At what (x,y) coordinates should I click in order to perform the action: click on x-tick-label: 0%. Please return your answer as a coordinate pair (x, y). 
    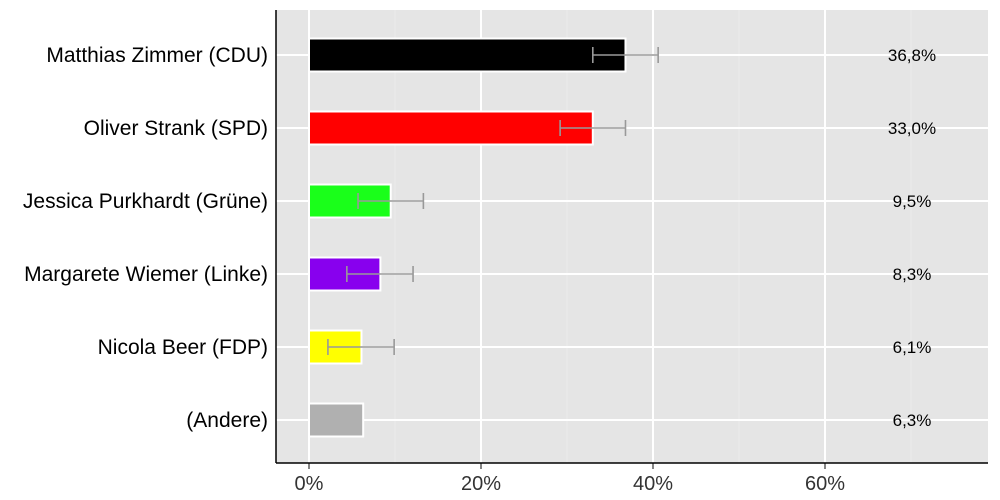
    Looking at the image, I should click on (309, 484).